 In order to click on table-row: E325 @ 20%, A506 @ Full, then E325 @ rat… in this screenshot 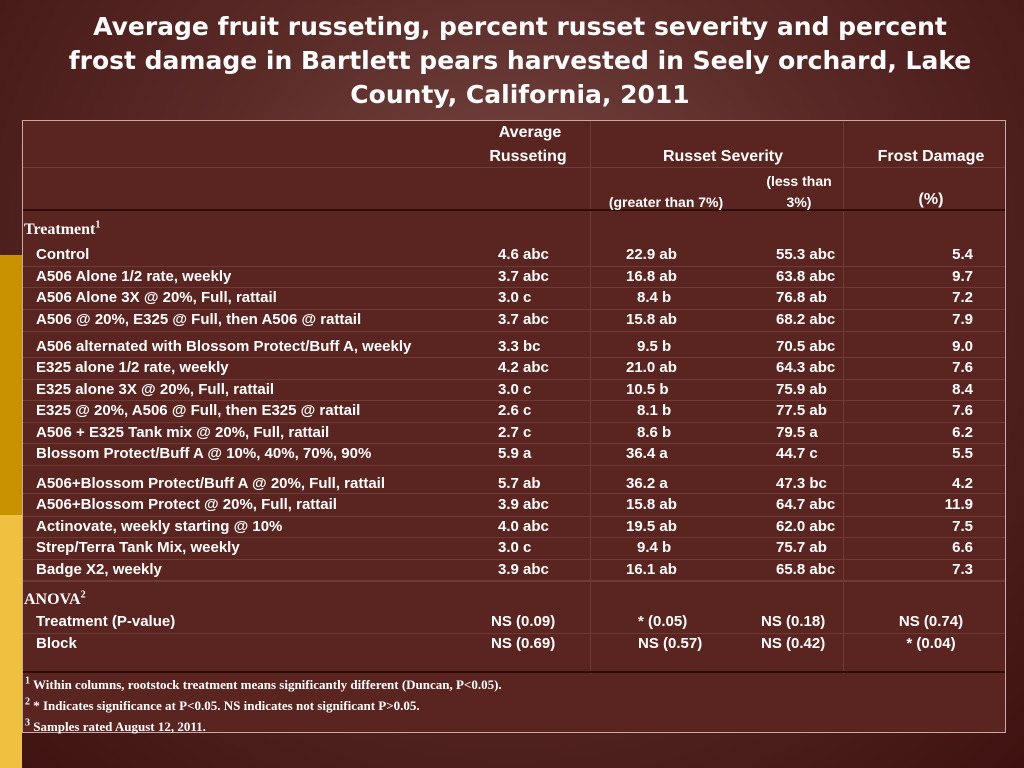, I will do `click(514, 411)`.